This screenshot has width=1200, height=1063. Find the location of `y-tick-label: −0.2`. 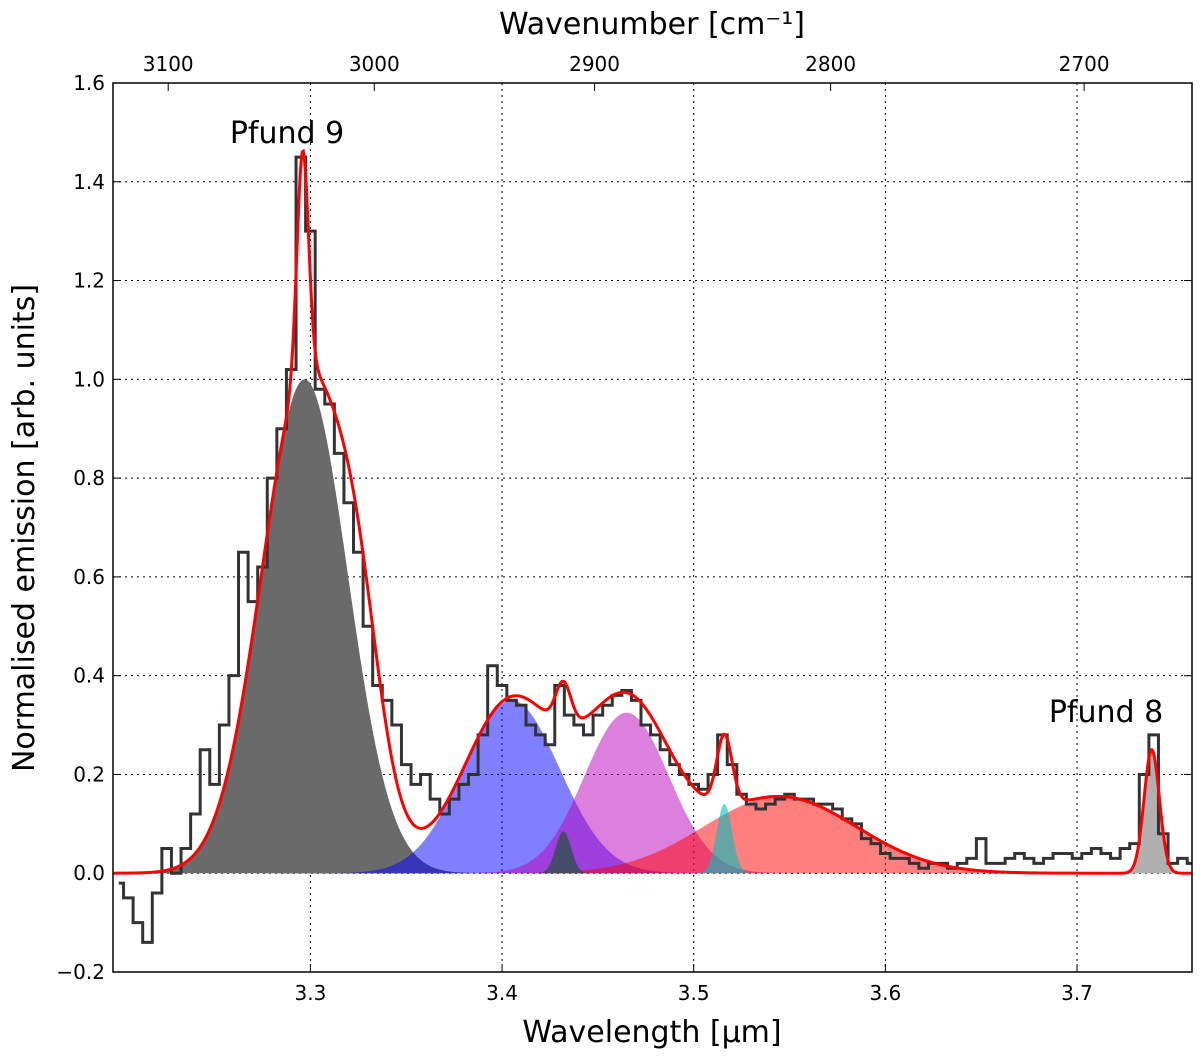

y-tick-label: −0.2 is located at coordinates (80, 972).